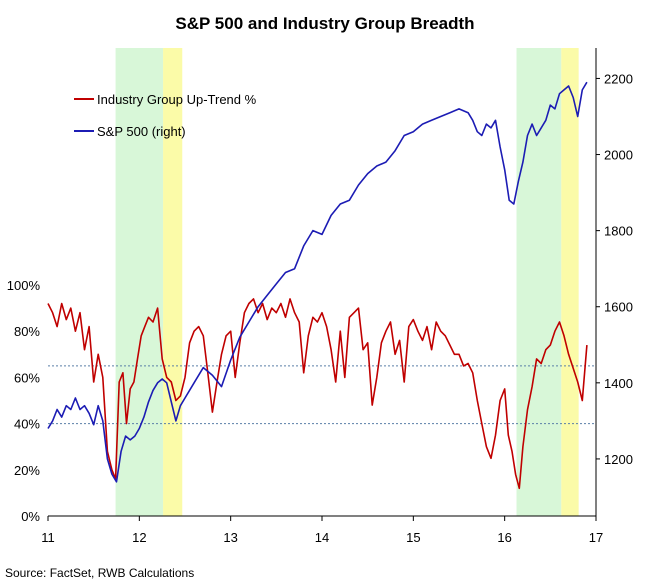 The height and width of the screenshot is (583, 650). What do you see at coordinates (324, 23) in the screenshot?
I see `chart-title: S&P 500 and Industry Group Breadth` at bounding box center [324, 23].